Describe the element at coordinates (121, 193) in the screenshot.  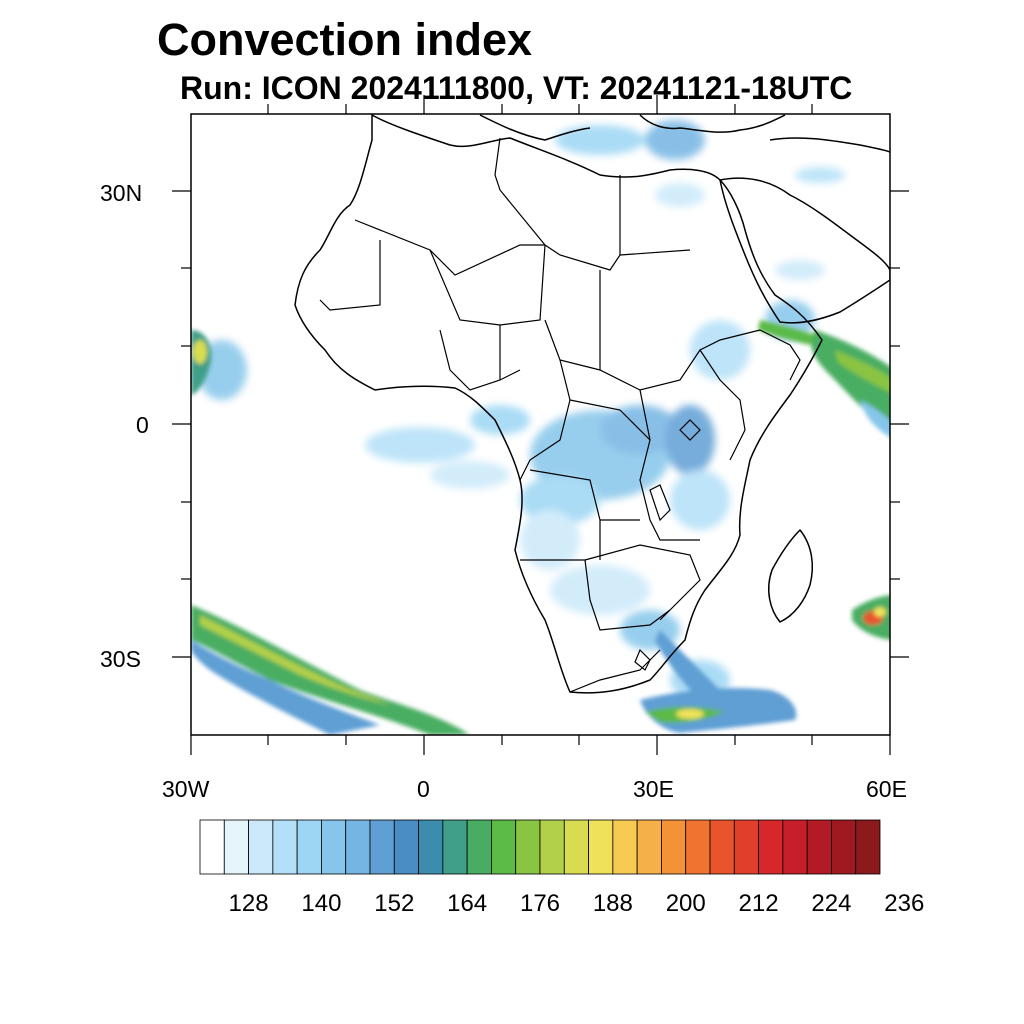
I see `lat-label-30n: 30N` at that location.